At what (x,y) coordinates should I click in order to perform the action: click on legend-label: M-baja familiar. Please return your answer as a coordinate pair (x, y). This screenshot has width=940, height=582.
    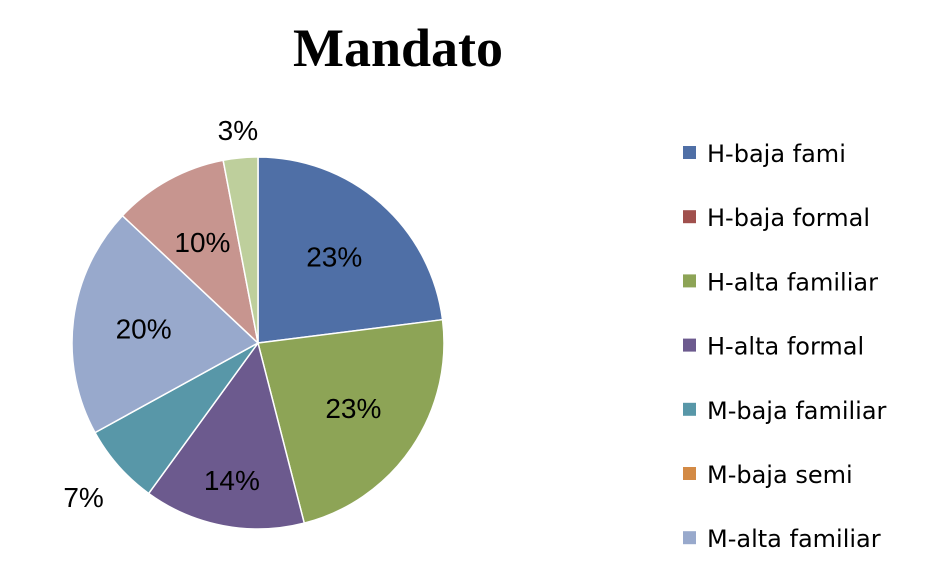
    Looking at the image, I should click on (797, 411).